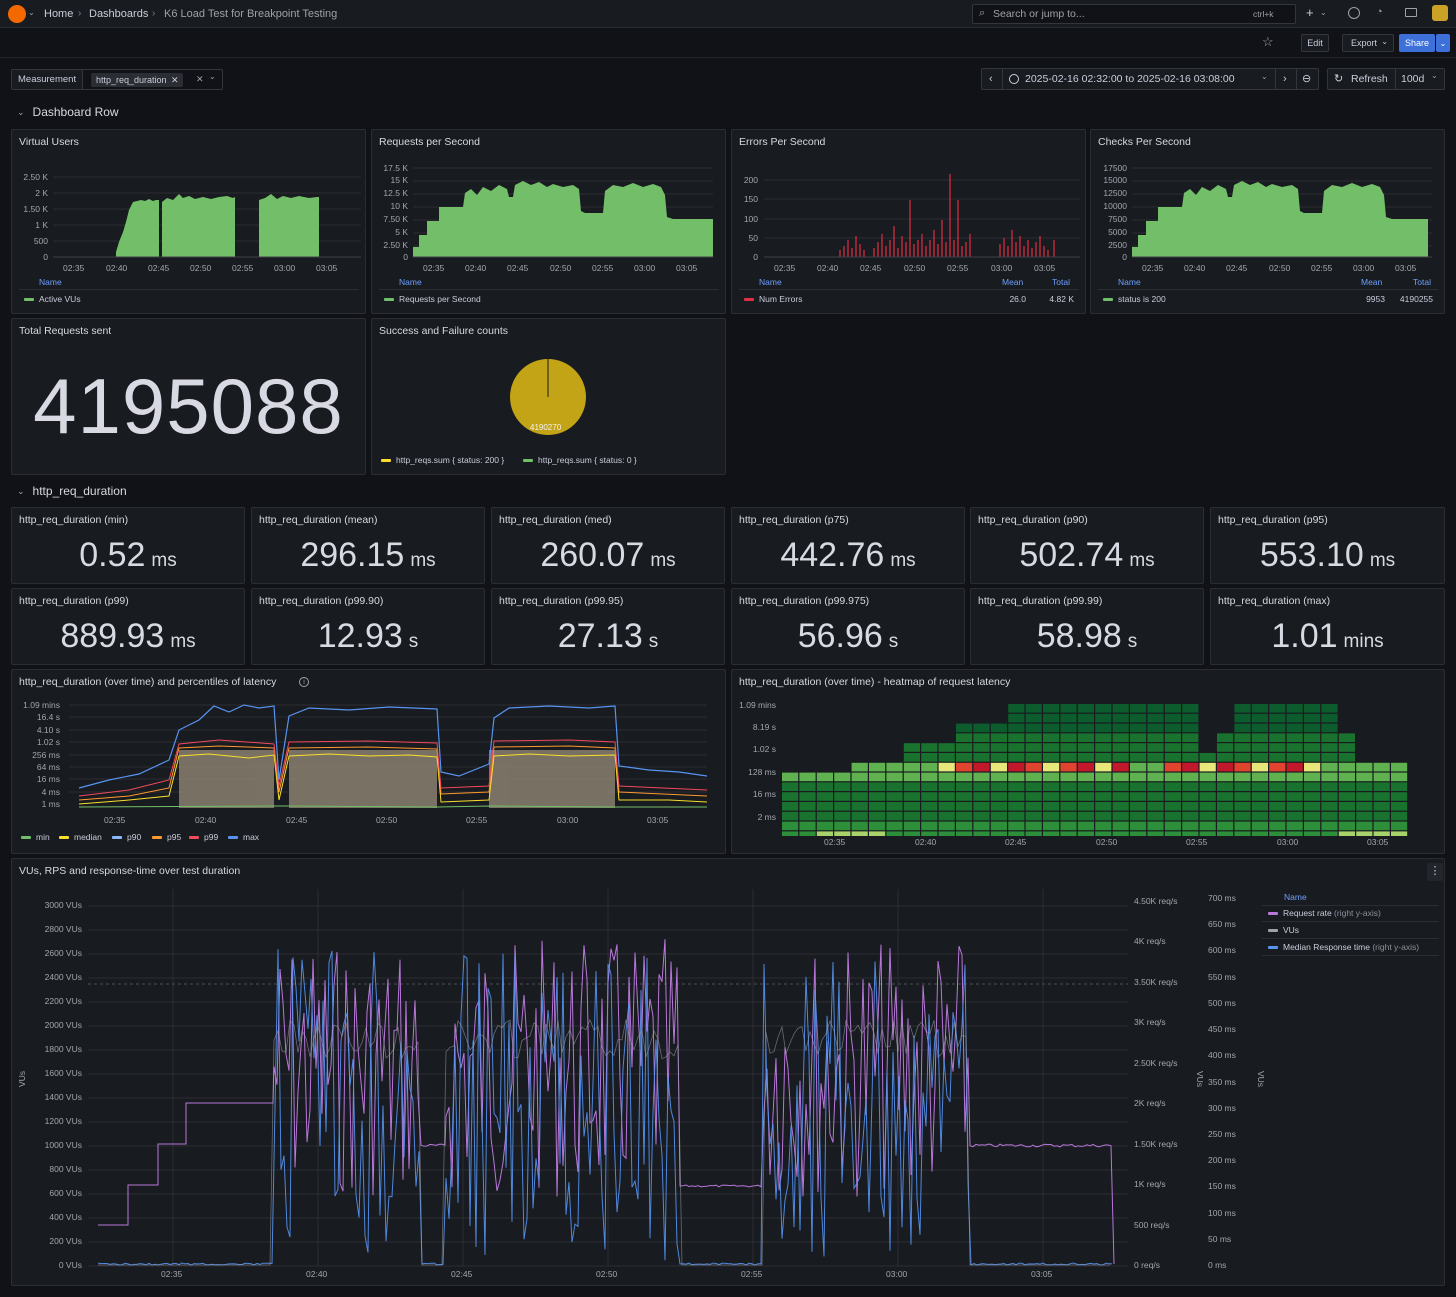 This screenshot has height=1297, width=1456. What do you see at coordinates (368, 545) in the screenshot?
I see `stat-panel-mean: http_req_duration (mean) 296.15 ms` at bounding box center [368, 545].